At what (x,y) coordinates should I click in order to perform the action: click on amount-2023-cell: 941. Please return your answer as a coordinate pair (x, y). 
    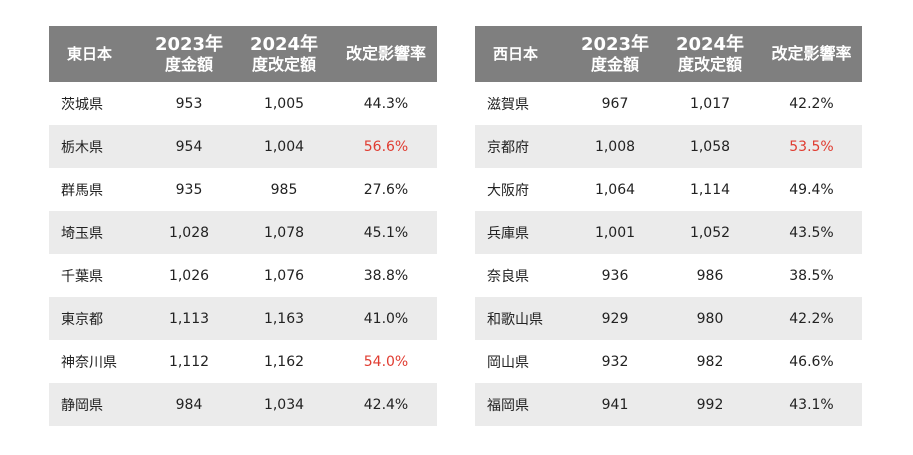
    Looking at the image, I should click on (615, 404).